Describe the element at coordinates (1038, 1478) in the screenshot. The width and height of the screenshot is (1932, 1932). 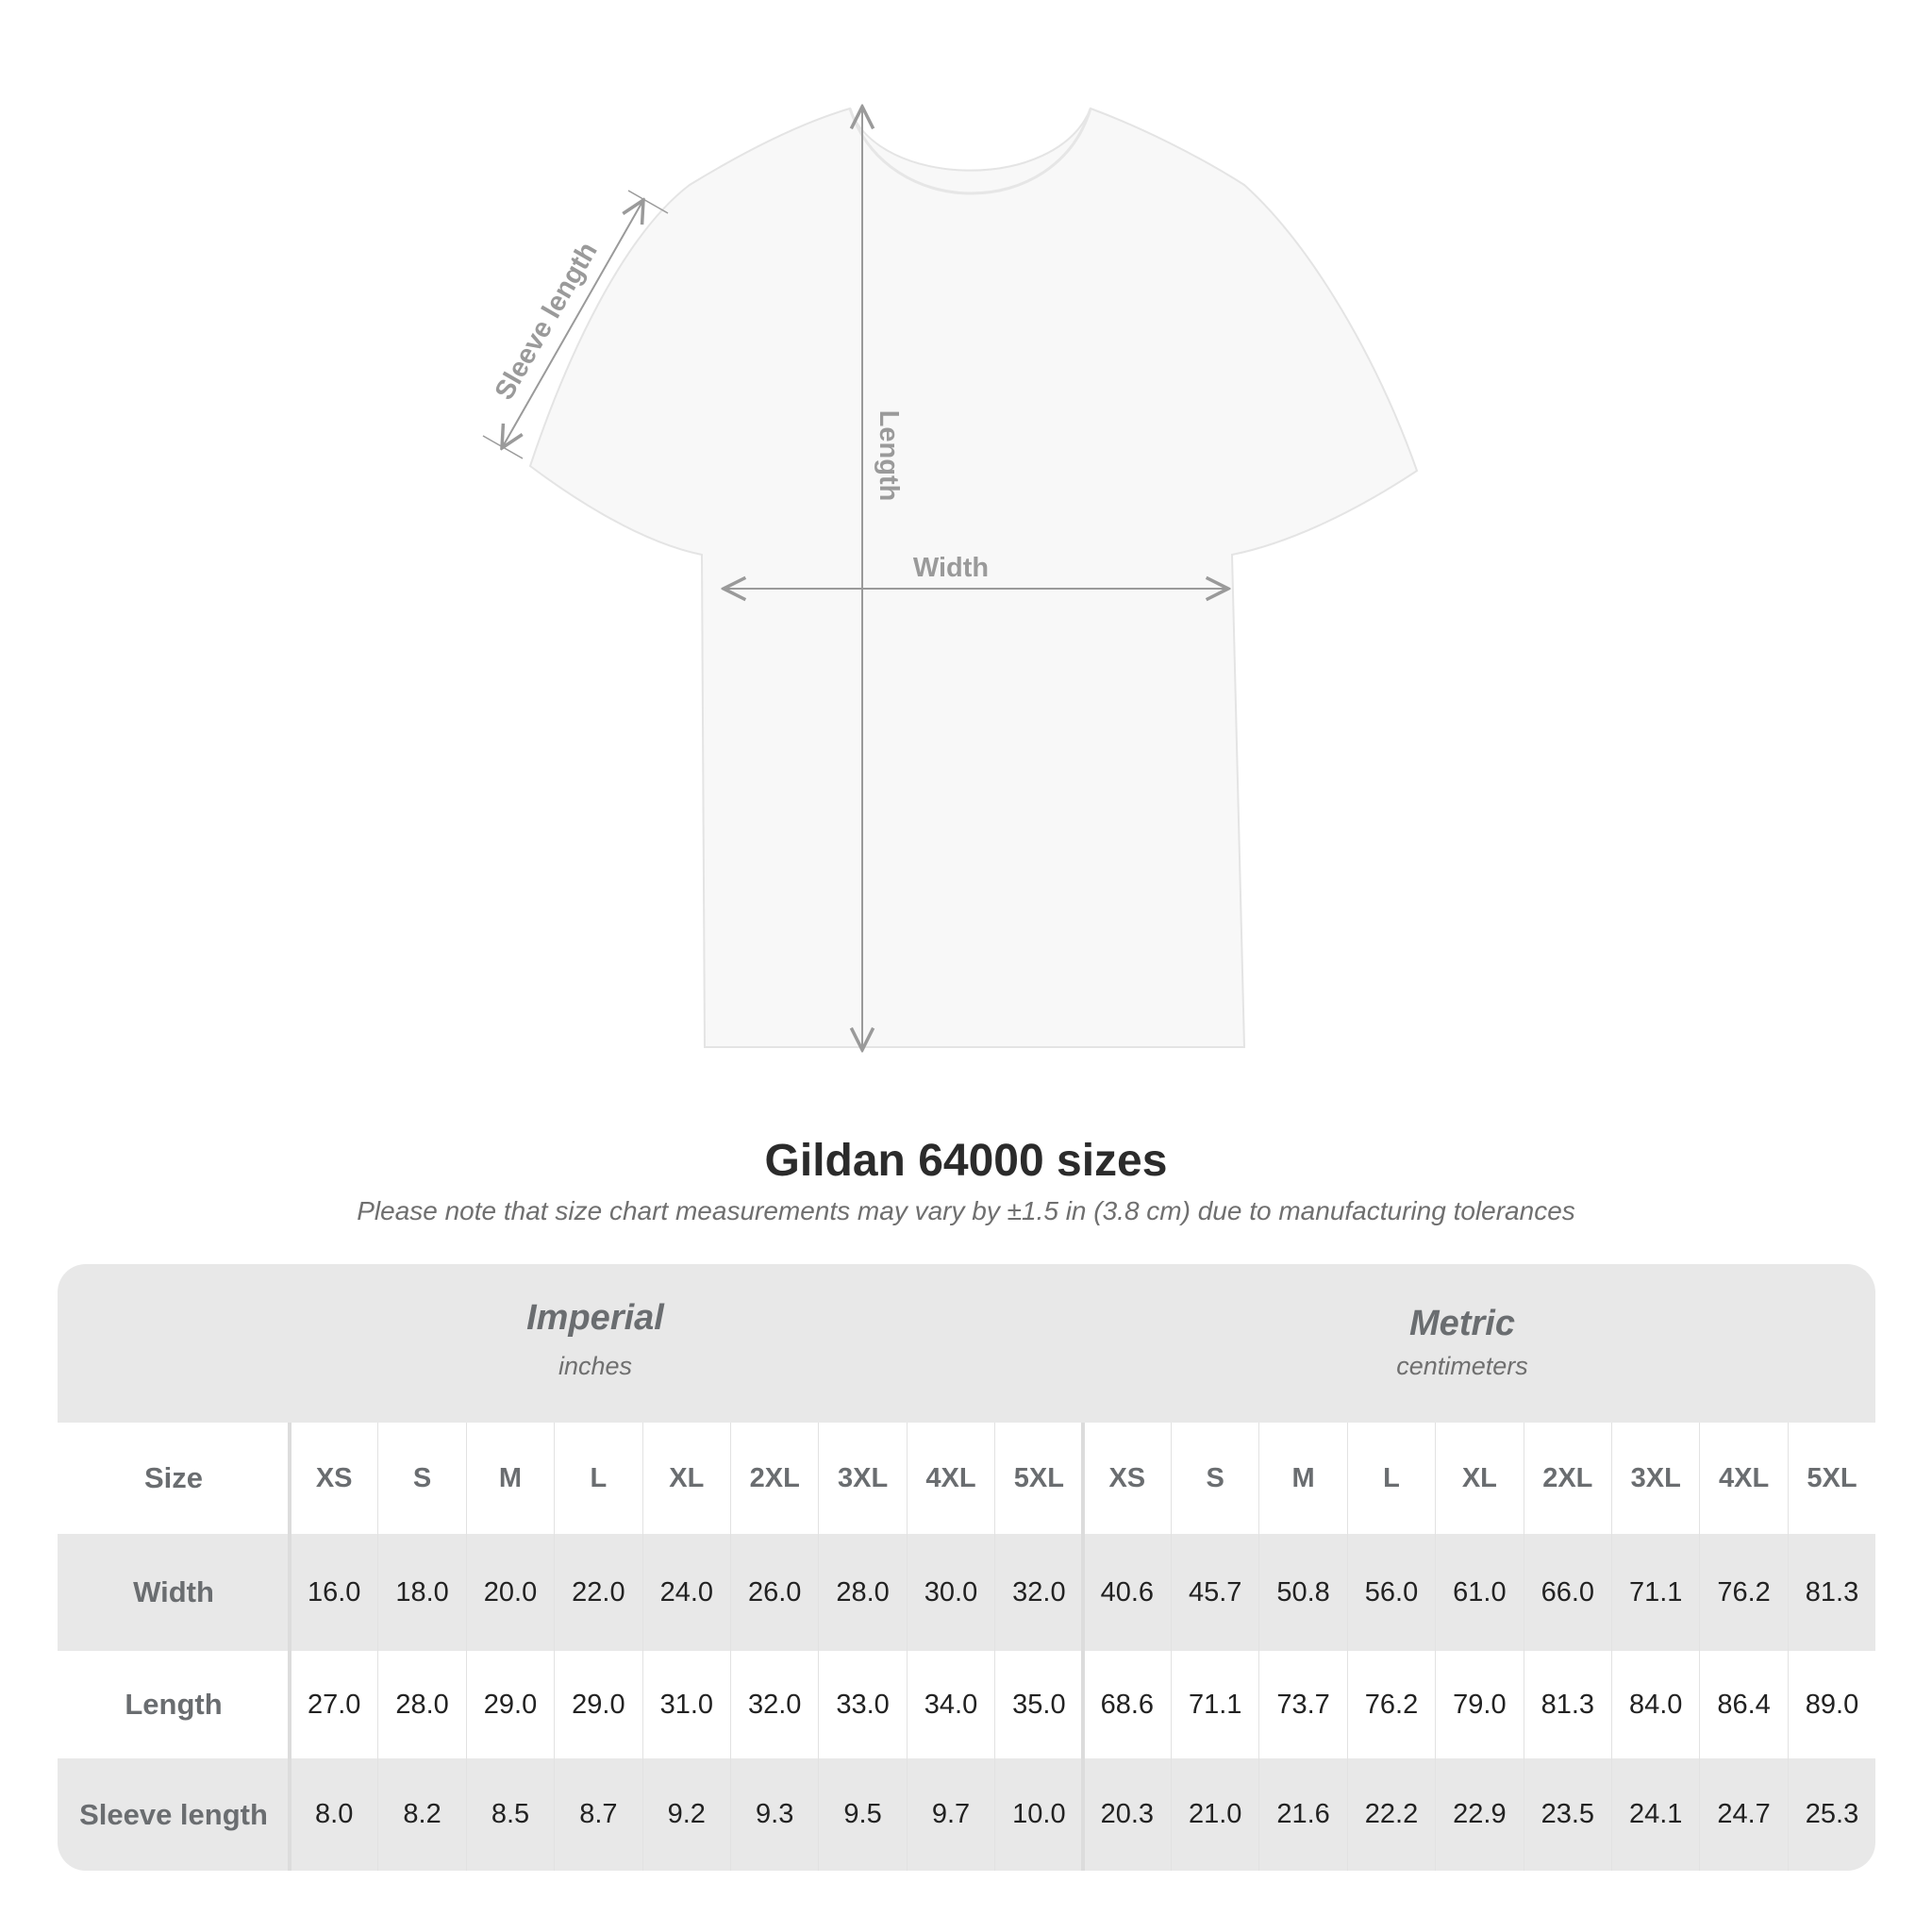
I see `imperial-size-header-5xl: 5XL` at that location.